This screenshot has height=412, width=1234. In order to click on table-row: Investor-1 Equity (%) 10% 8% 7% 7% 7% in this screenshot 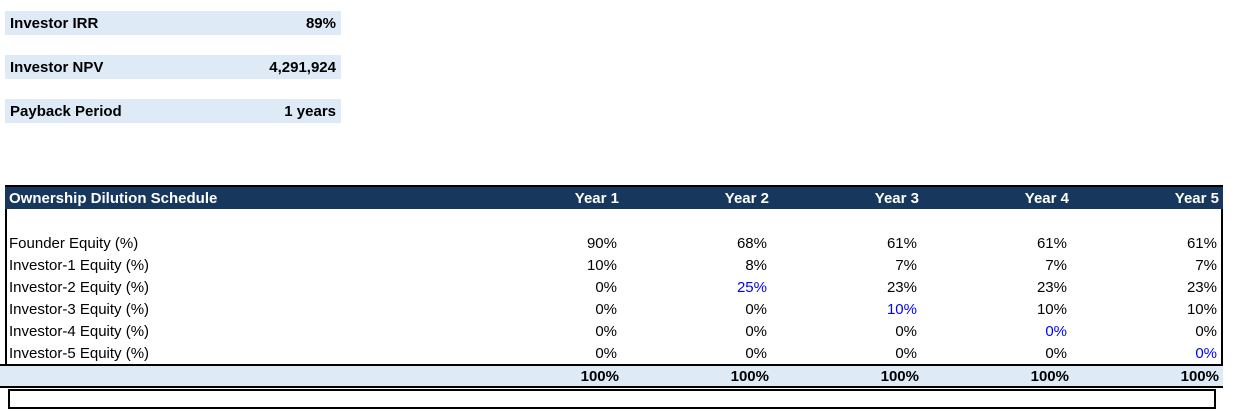, I will do `click(614, 265)`.